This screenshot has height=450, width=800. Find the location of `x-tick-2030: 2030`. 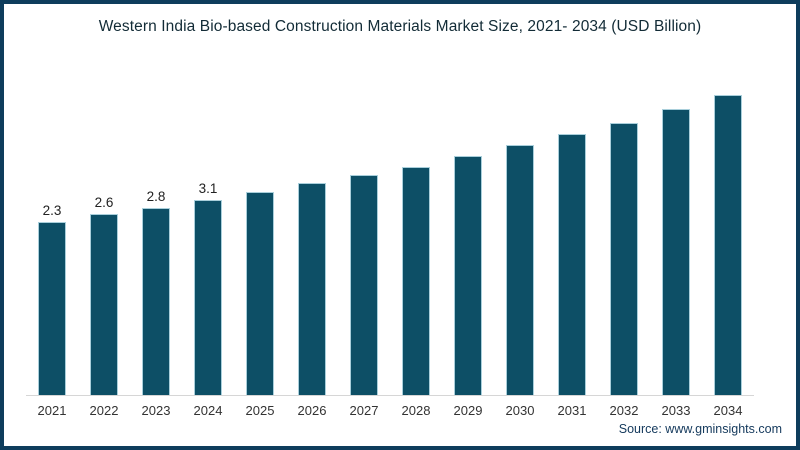

x-tick-2030: 2030 is located at coordinates (520, 410).